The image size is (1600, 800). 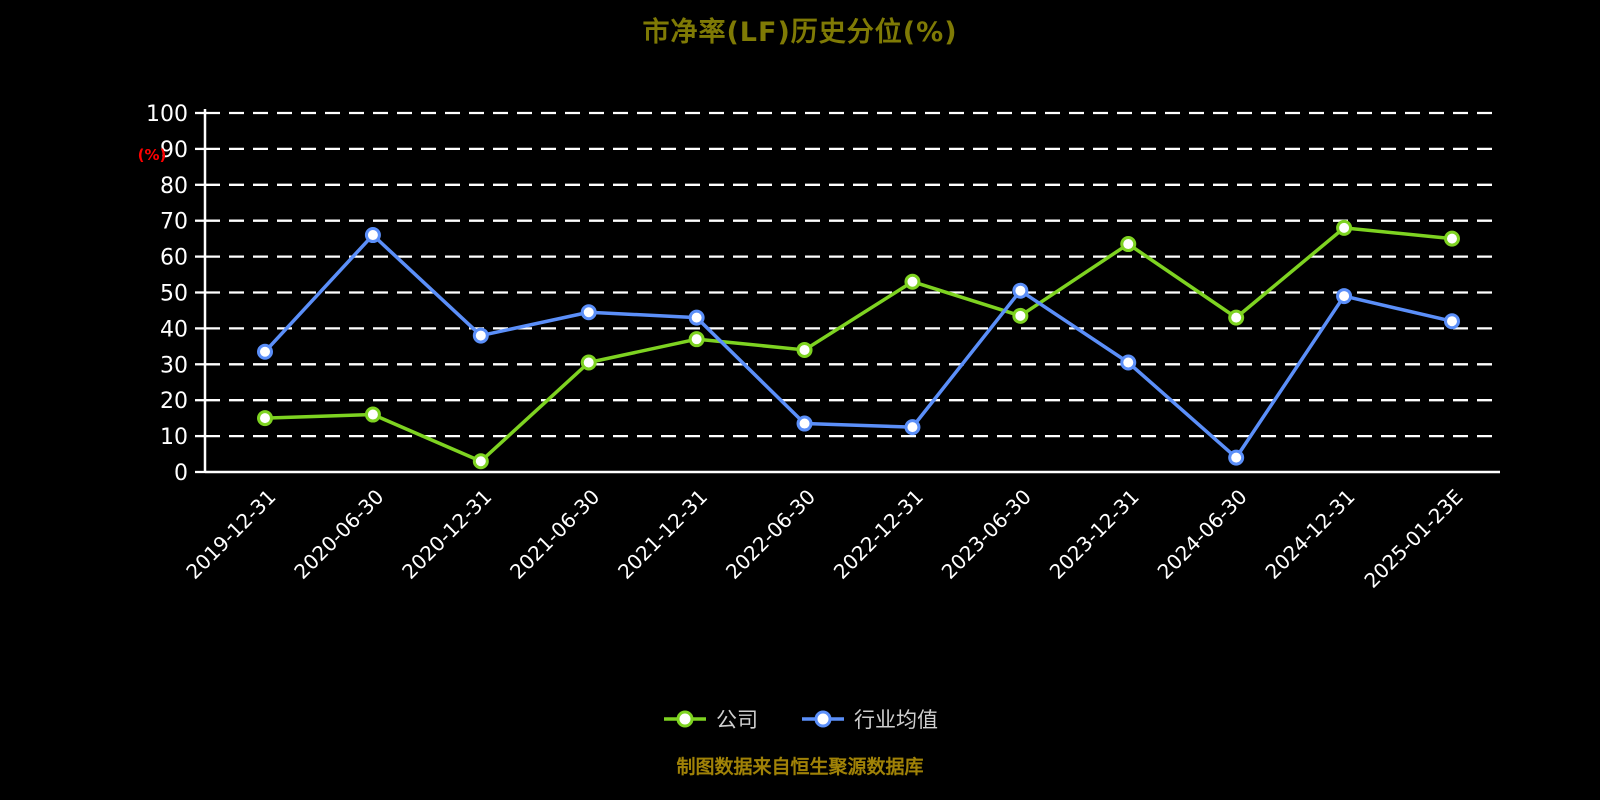 I want to click on y-tick-label: 90, so click(x=174, y=150).